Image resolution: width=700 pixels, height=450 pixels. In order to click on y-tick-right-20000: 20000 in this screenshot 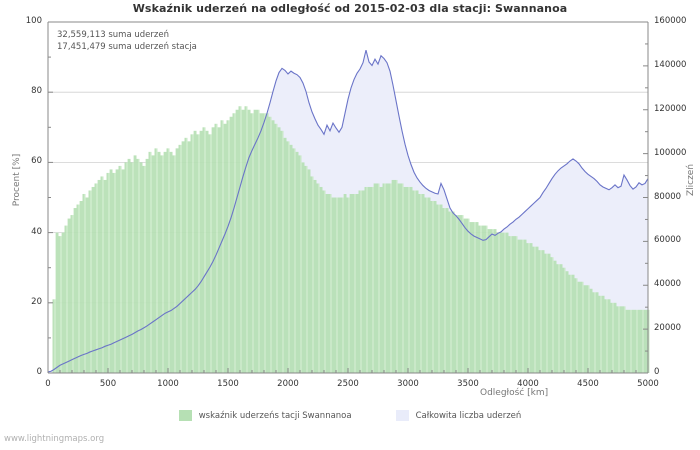, I will do `click(668, 328)`.